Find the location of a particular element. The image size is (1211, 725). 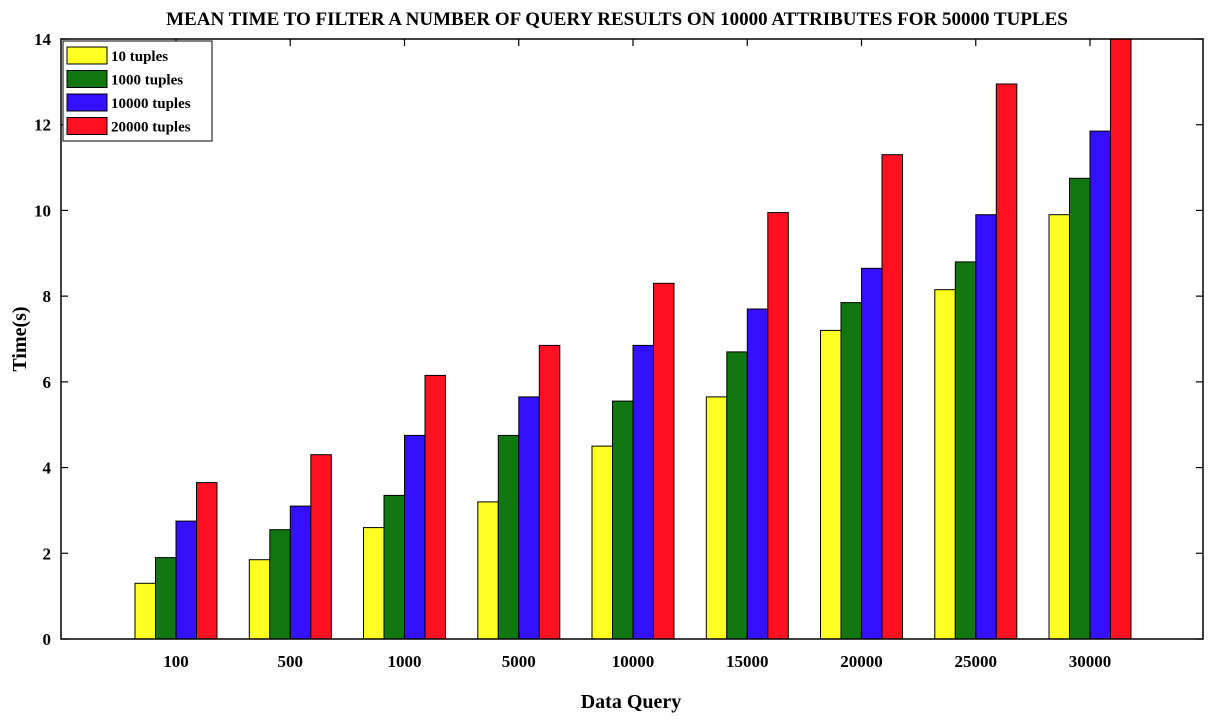

y-tick-label: 6 is located at coordinates (47, 382).